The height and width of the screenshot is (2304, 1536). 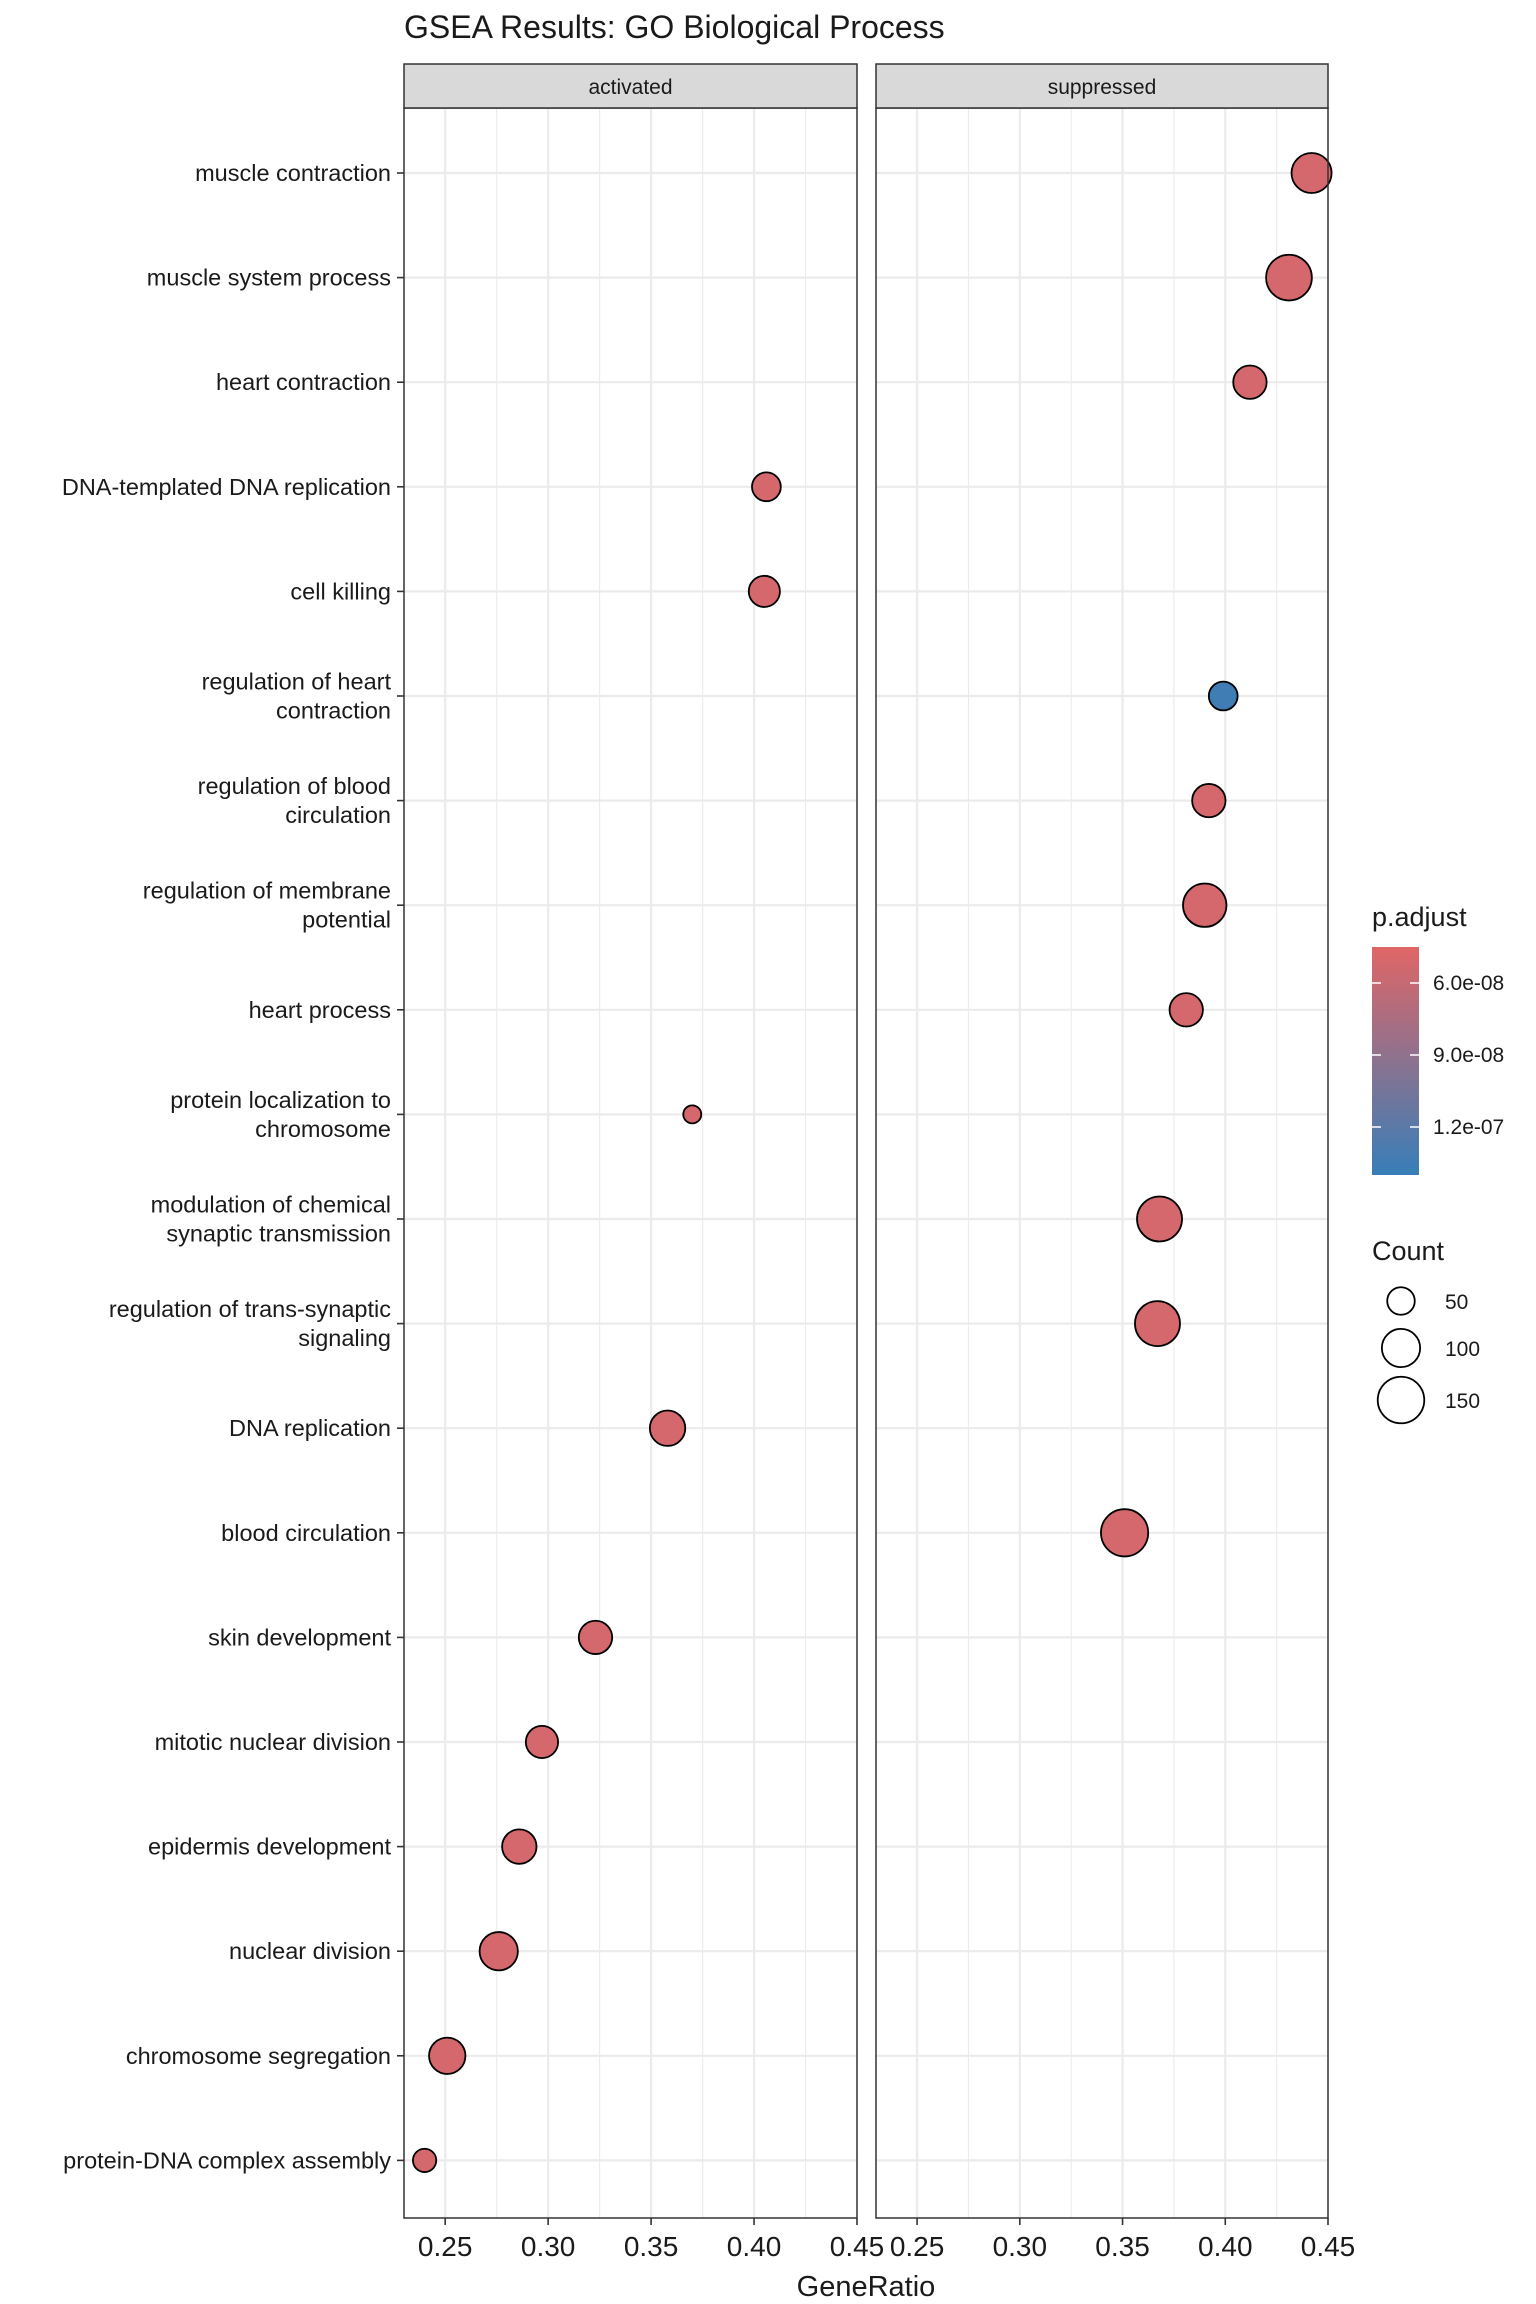 I want to click on point-nuclear-division, so click(x=498, y=1951).